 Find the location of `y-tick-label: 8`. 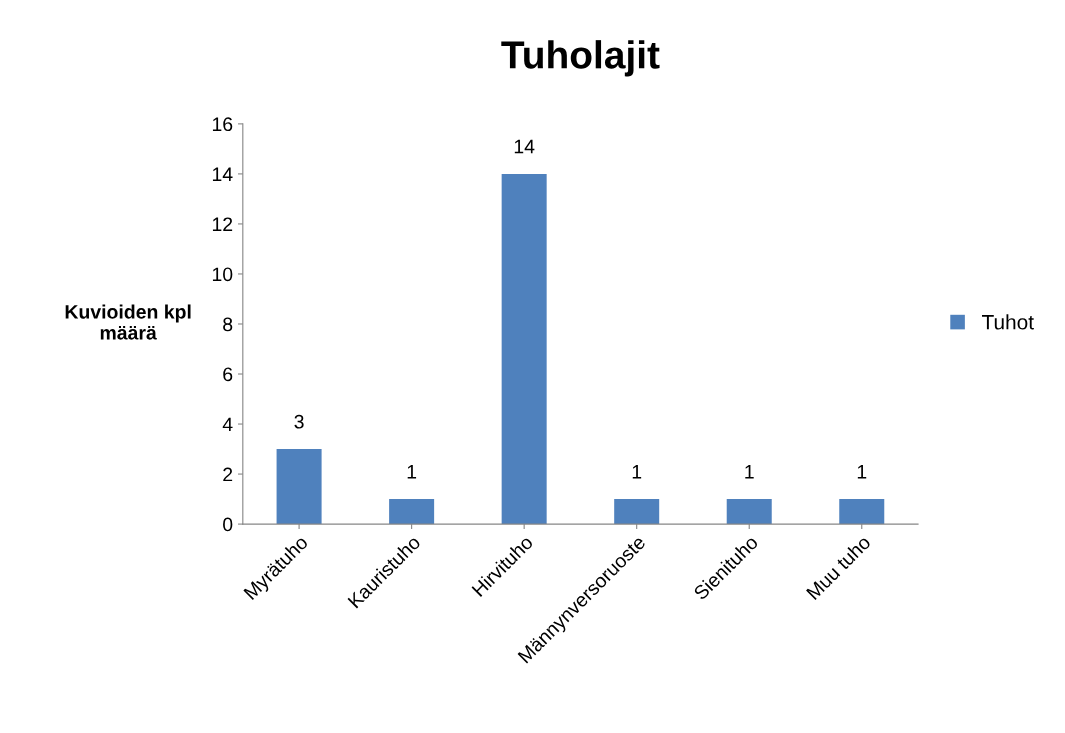

y-tick-label: 8 is located at coordinates (228, 324).